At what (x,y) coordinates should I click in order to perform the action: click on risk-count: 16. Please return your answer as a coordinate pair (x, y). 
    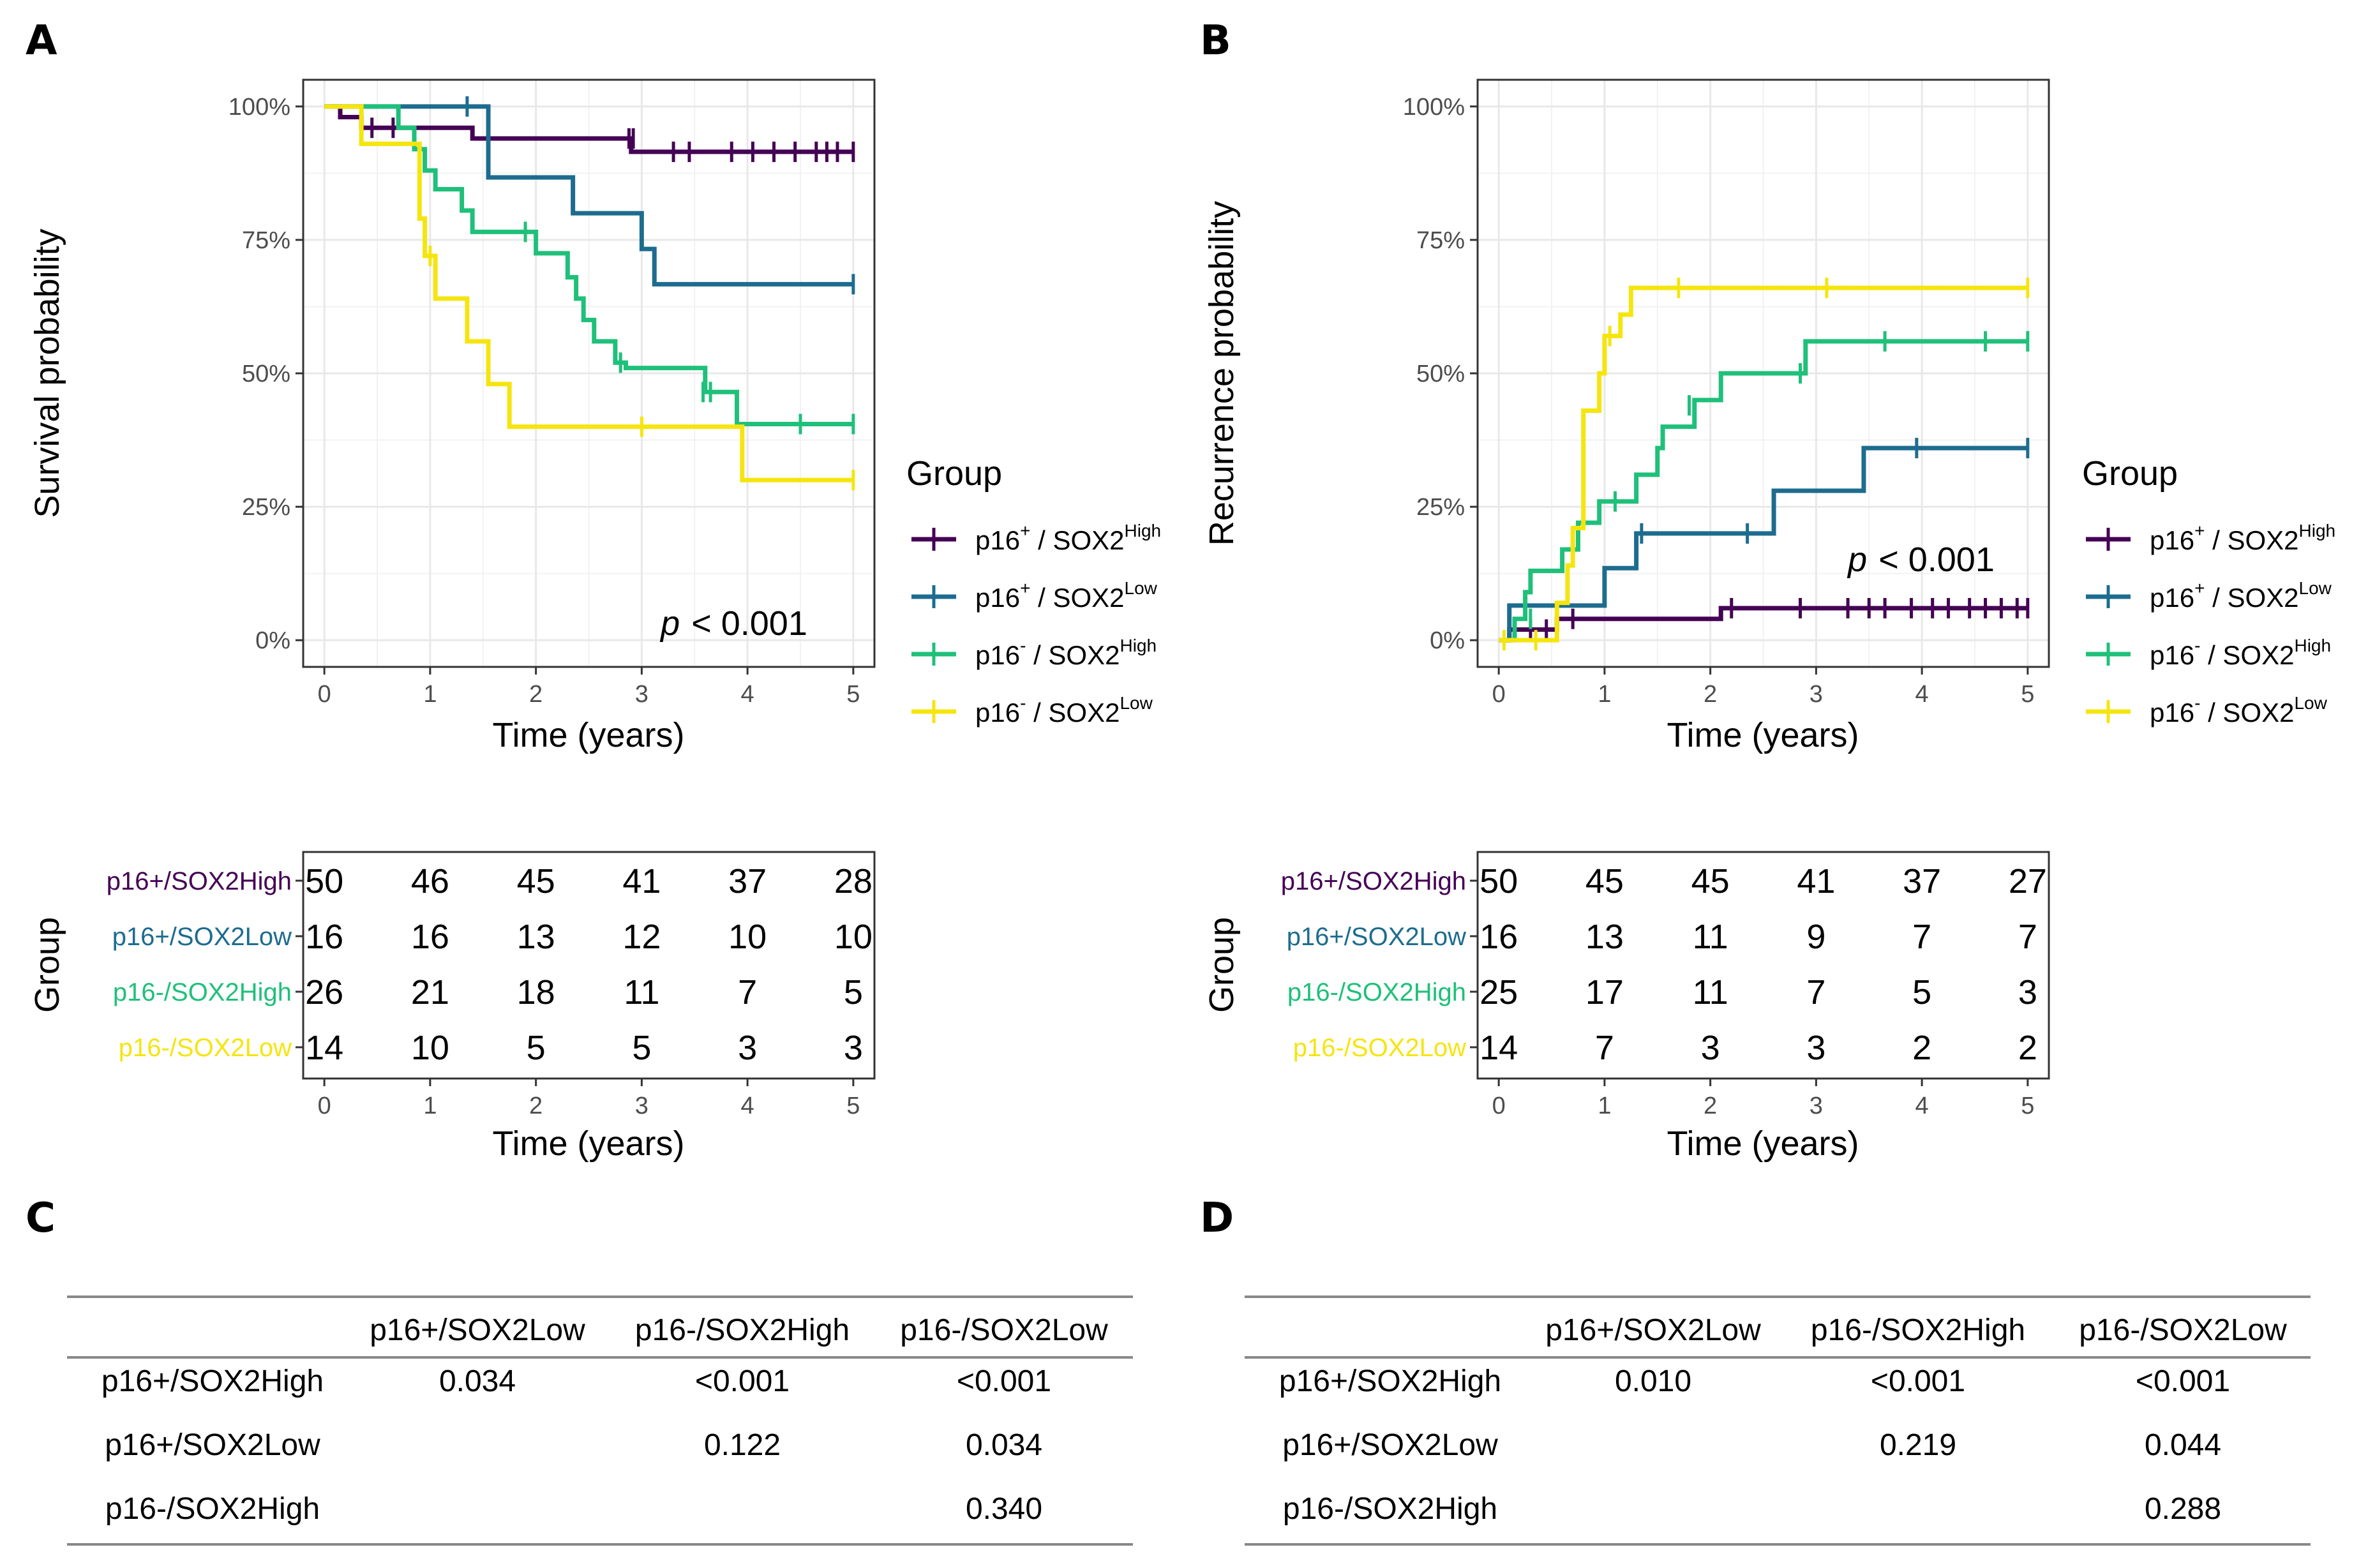
    Looking at the image, I should click on (324, 937).